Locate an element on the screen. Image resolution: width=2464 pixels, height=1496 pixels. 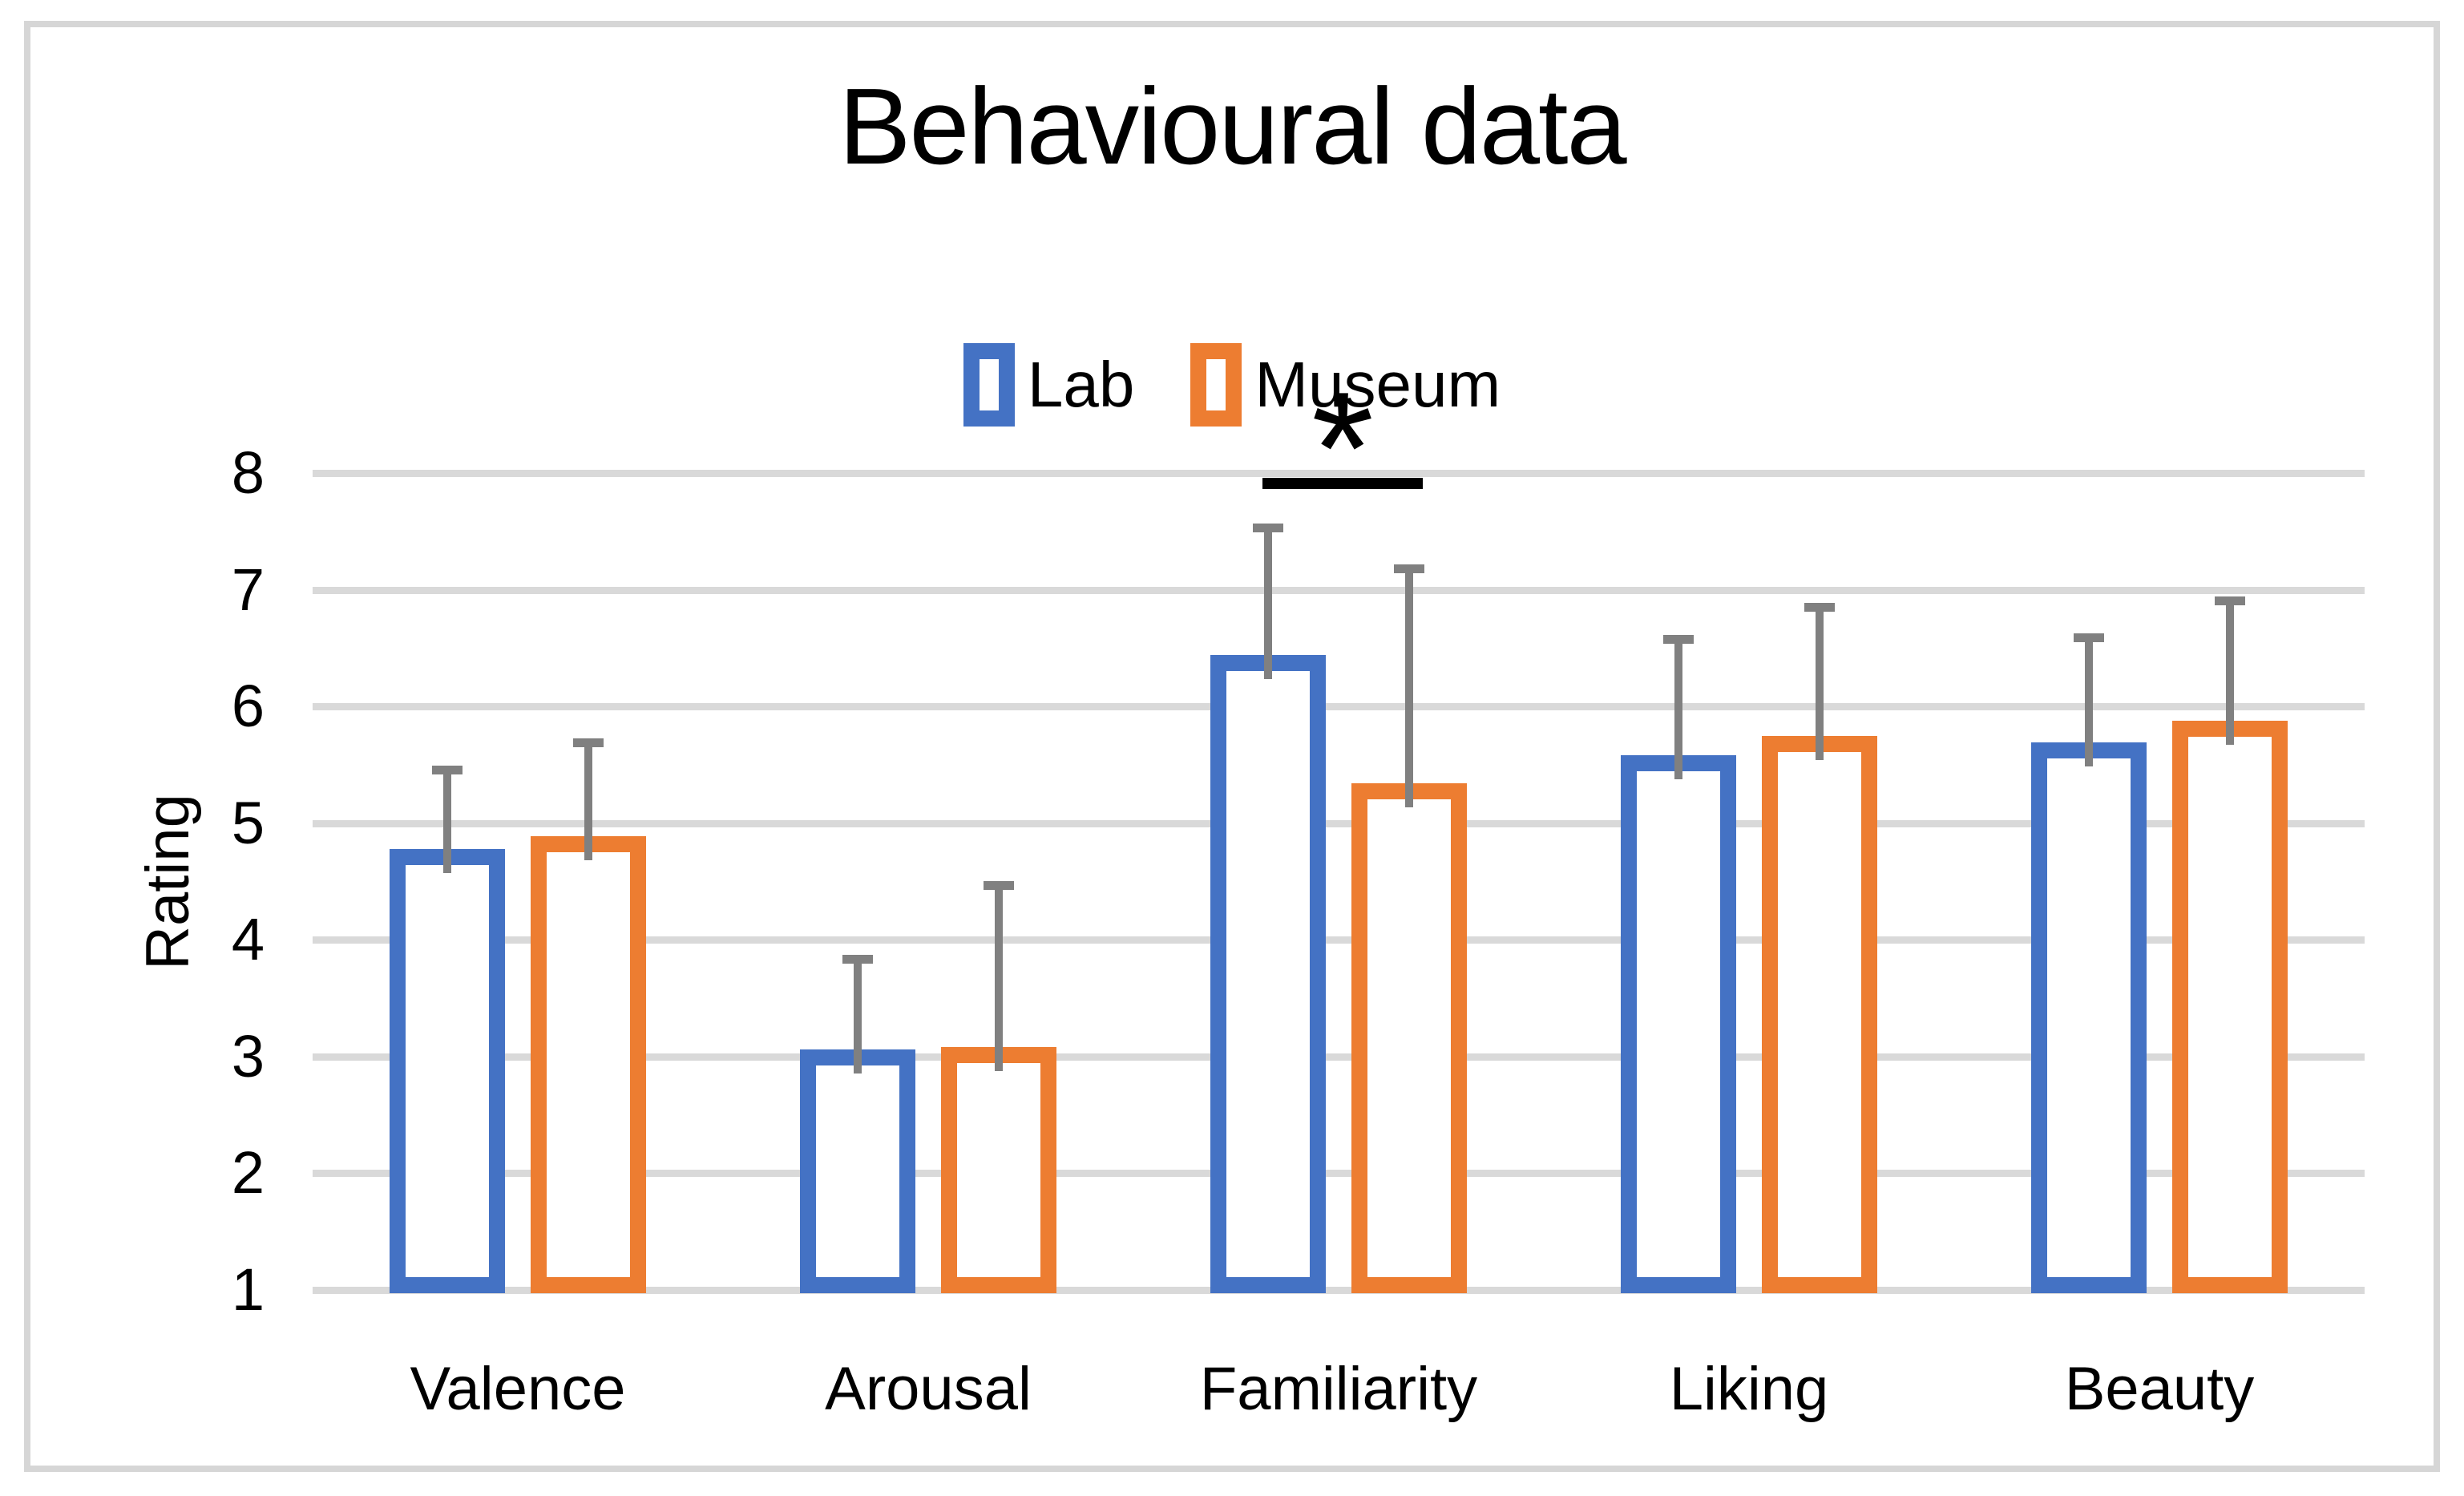
bar-lab-liking is located at coordinates (1679, 1024).